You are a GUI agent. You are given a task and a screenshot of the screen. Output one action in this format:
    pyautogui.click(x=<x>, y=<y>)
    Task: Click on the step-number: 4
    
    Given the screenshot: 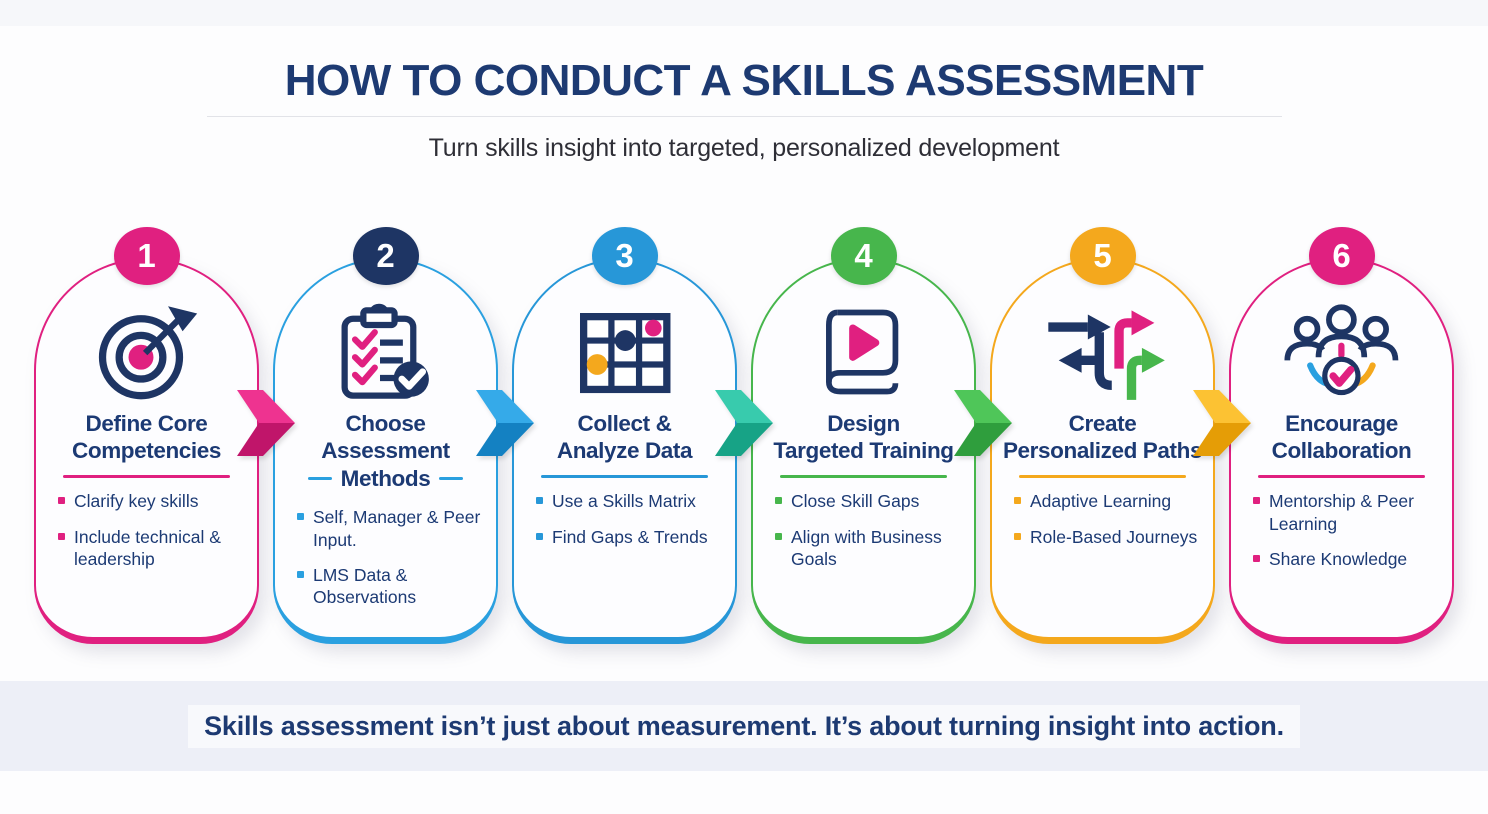 What is the action you would take?
    pyautogui.click(x=863, y=255)
    